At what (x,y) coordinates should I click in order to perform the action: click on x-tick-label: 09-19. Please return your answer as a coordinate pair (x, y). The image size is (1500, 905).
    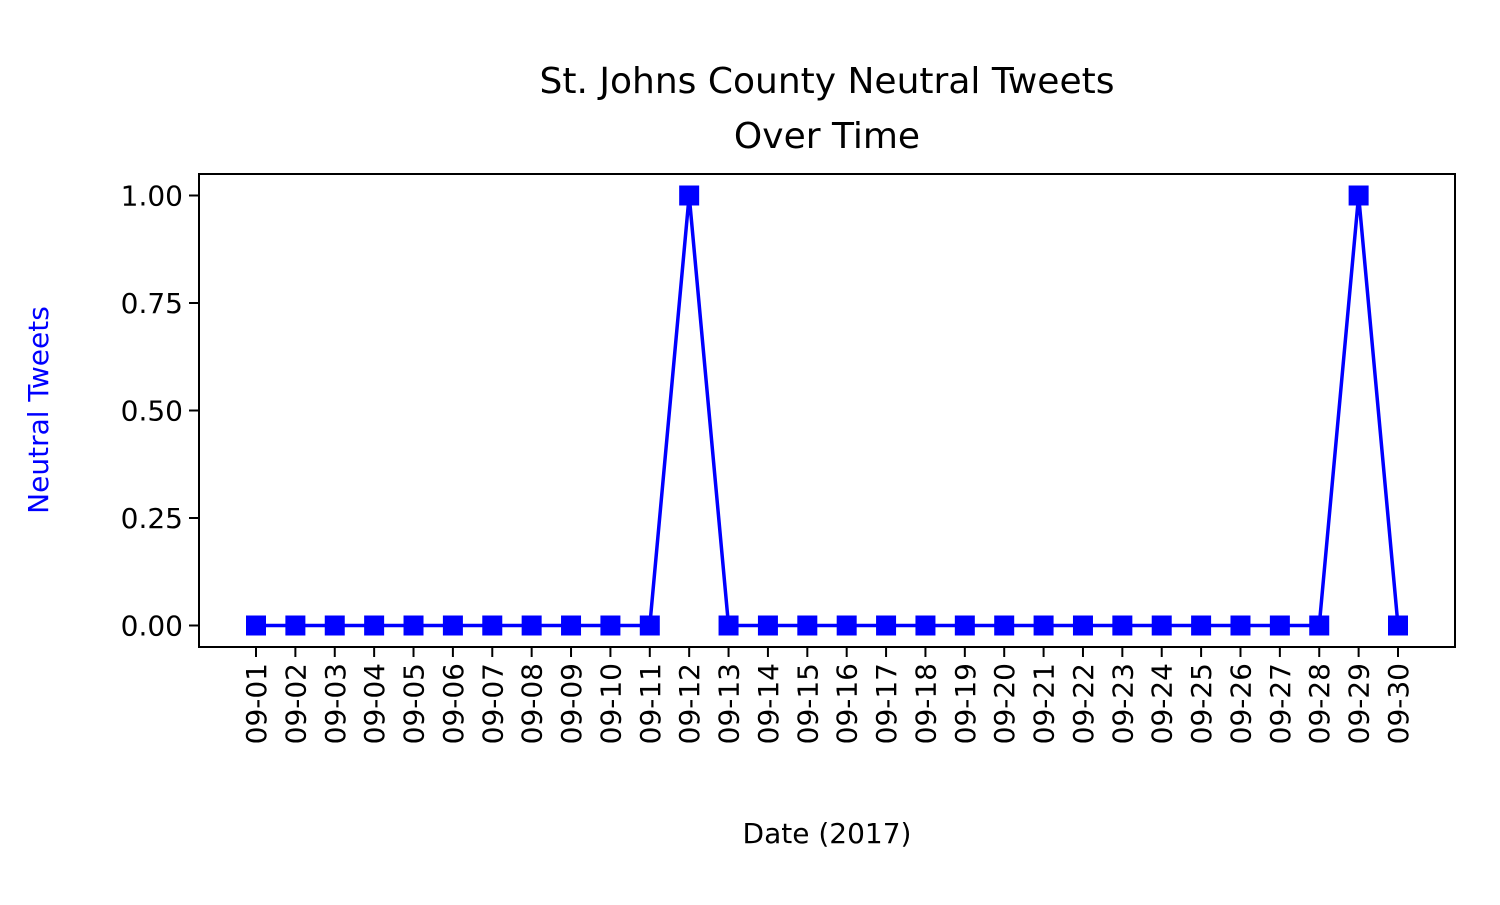
    Looking at the image, I should click on (965, 703).